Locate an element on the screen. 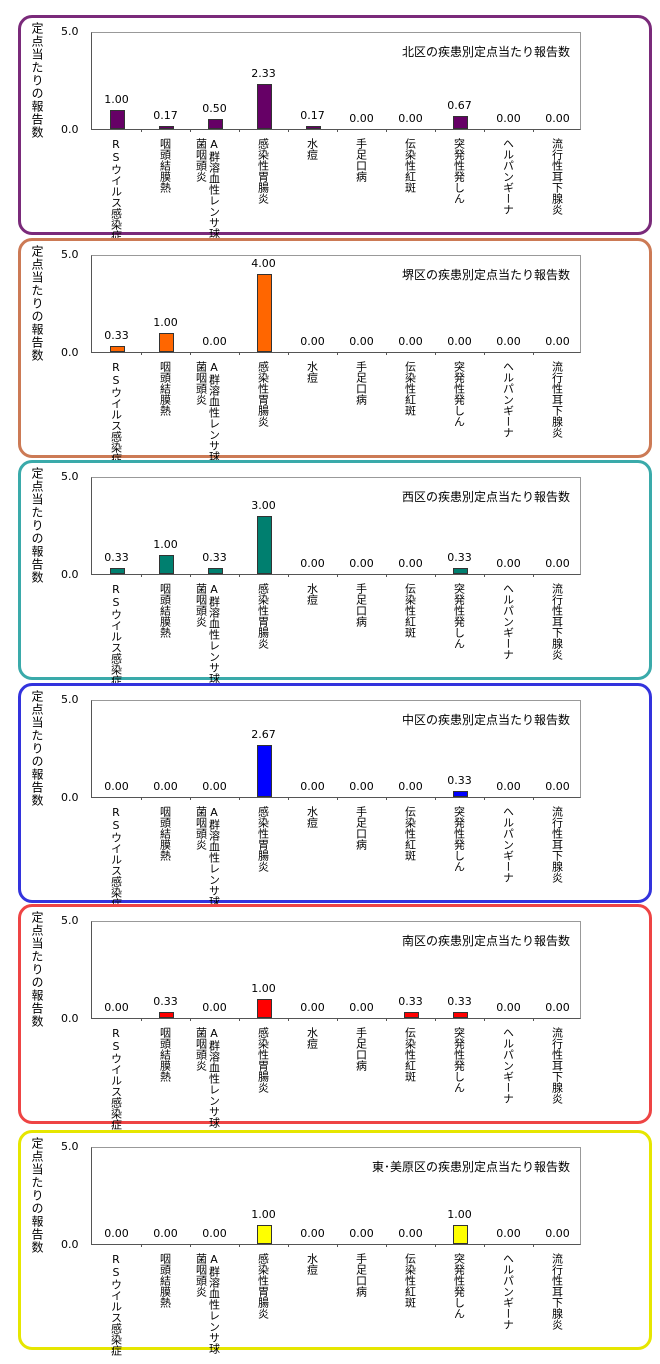  category-label: 流行性耳下腺炎 is located at coordinates (557, 844).